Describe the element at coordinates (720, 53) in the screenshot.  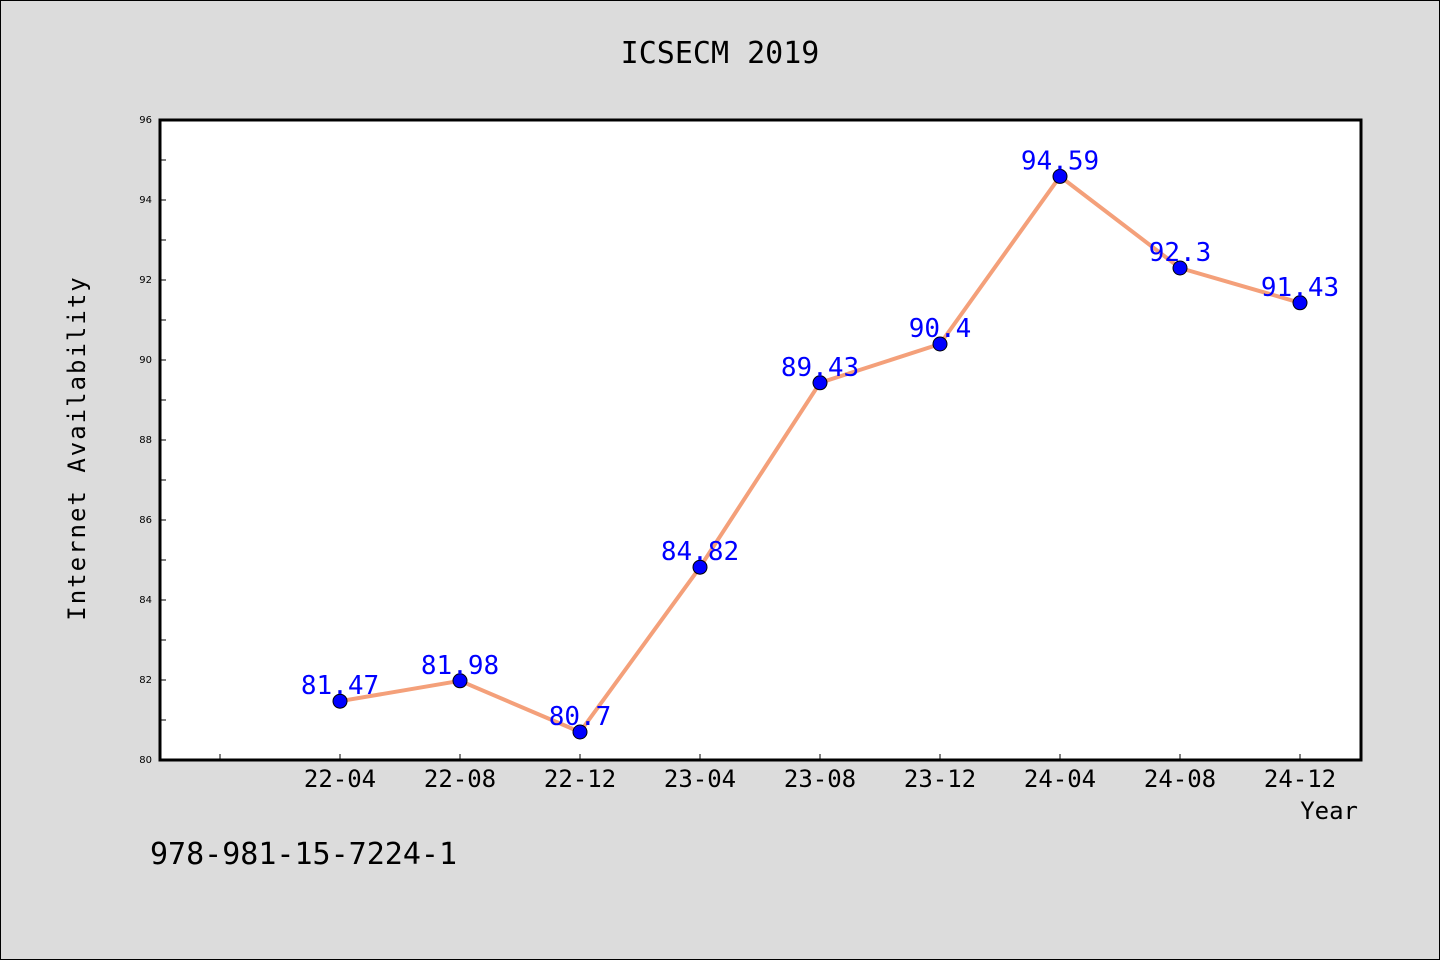
I see `chart-title: ICSECM 2019` at that location.